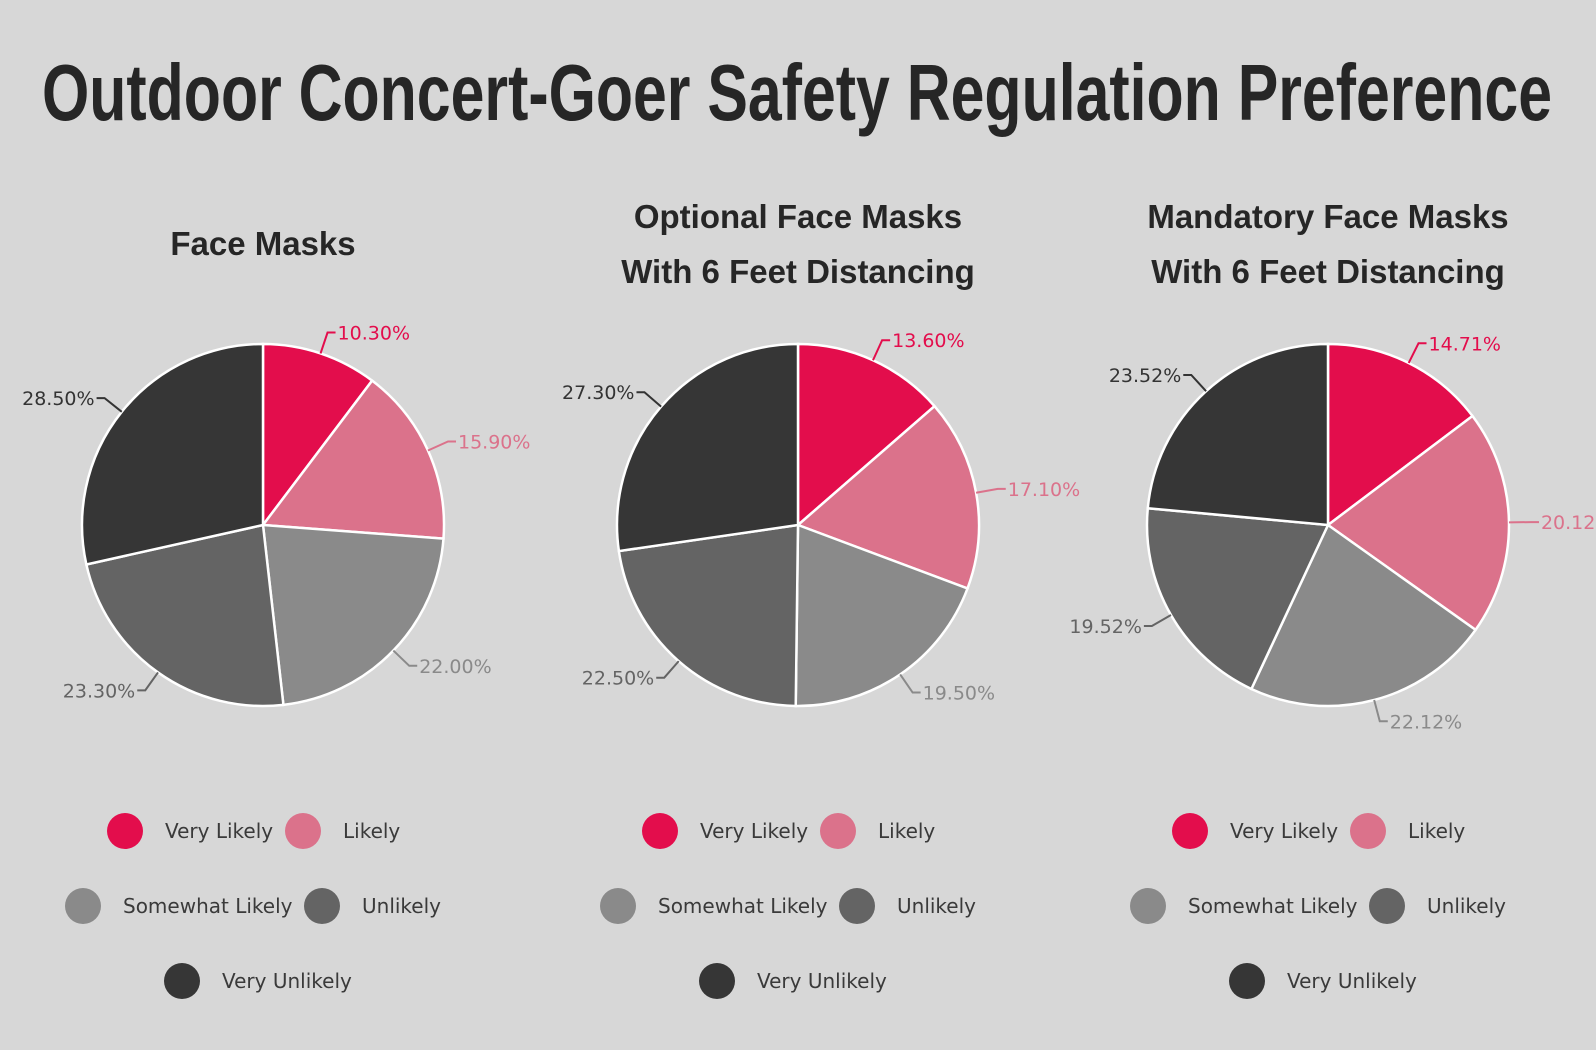  What do you see at coordinates (1465, 344) in the screenshot?
I see `data-label: 14.71%` at bounding box center [1465, 344].